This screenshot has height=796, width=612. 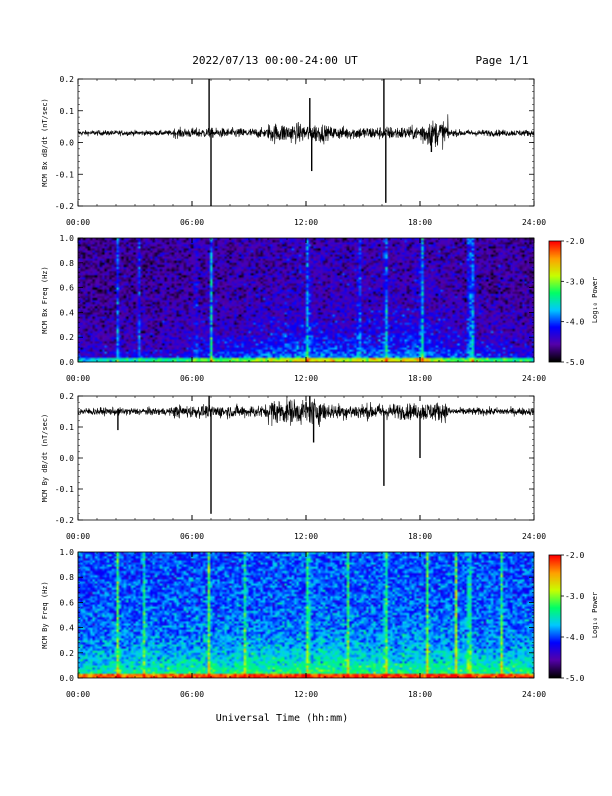 I want to click on y-axis-label: MCM Bx Freq (Hz), so click(x=45, y=299).